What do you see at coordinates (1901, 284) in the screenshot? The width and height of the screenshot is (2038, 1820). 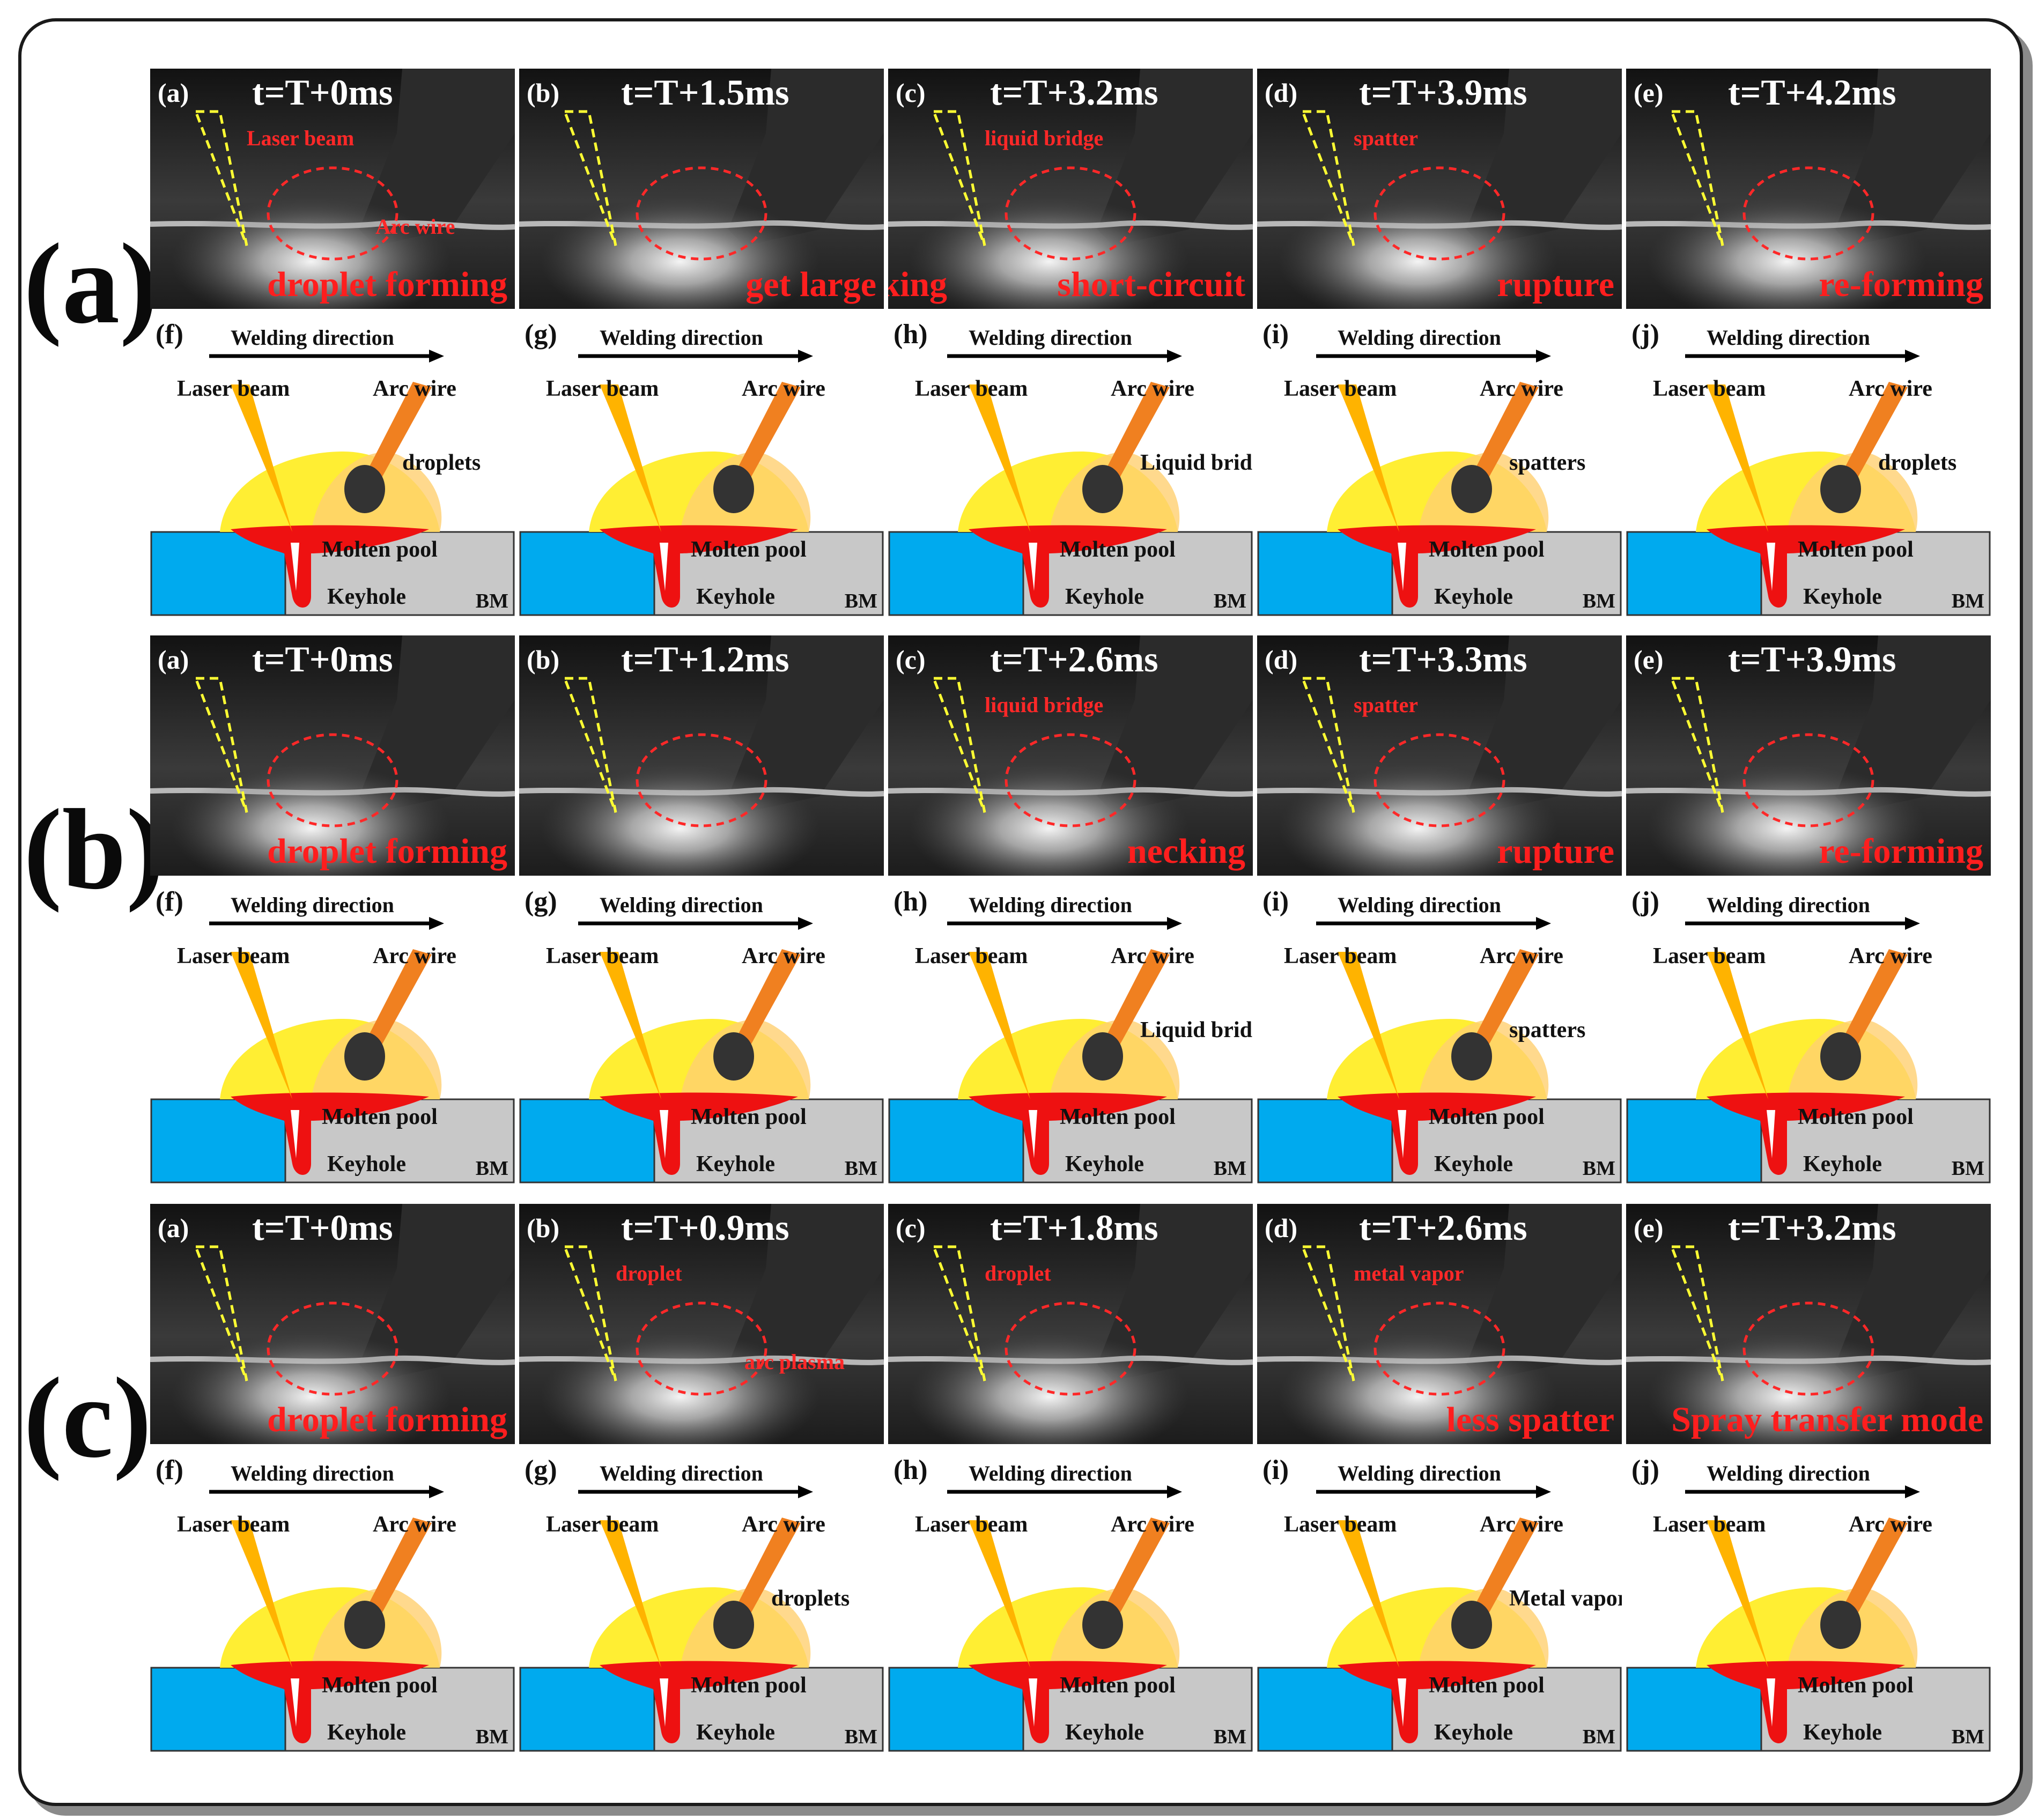 I see `photo-caption: re-forming` at bounding box center [1901, 284].